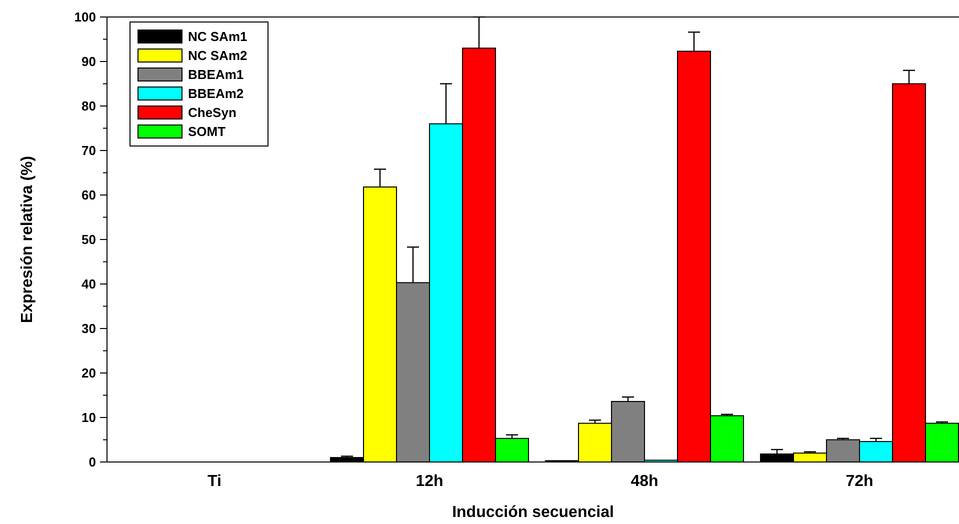  What do you see at coordinates (218, 55) in the screenshot?
I see `legend-label: NC SAm2` at bounding box center [218, 55].